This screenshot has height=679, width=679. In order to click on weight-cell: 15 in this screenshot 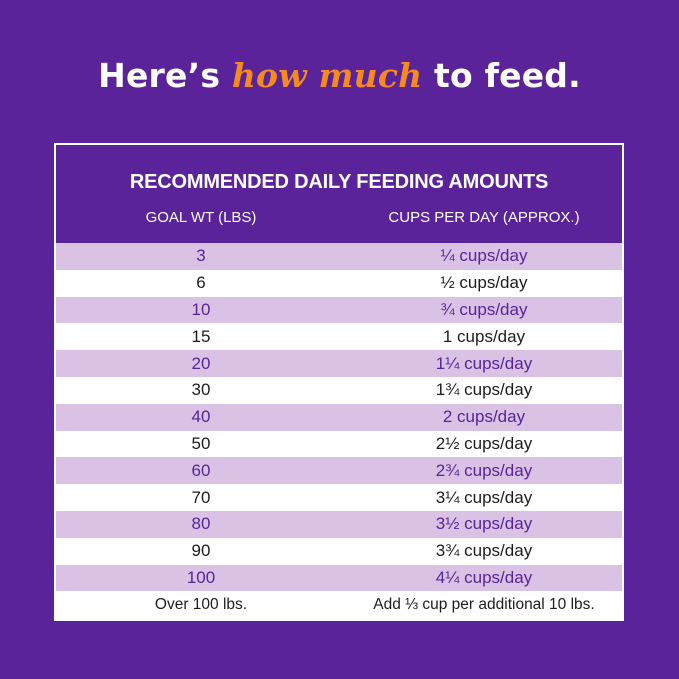, I will do `click(201, 336)`.